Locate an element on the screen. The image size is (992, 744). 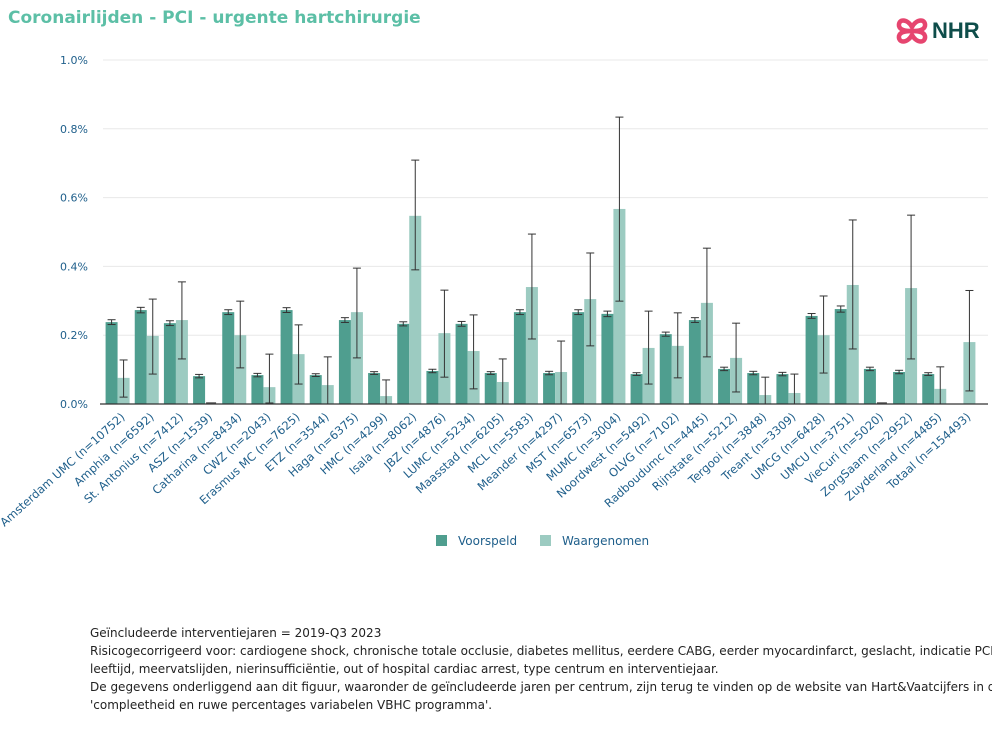
y-tick-label: 1.0% is located at coordinates (74, 60).